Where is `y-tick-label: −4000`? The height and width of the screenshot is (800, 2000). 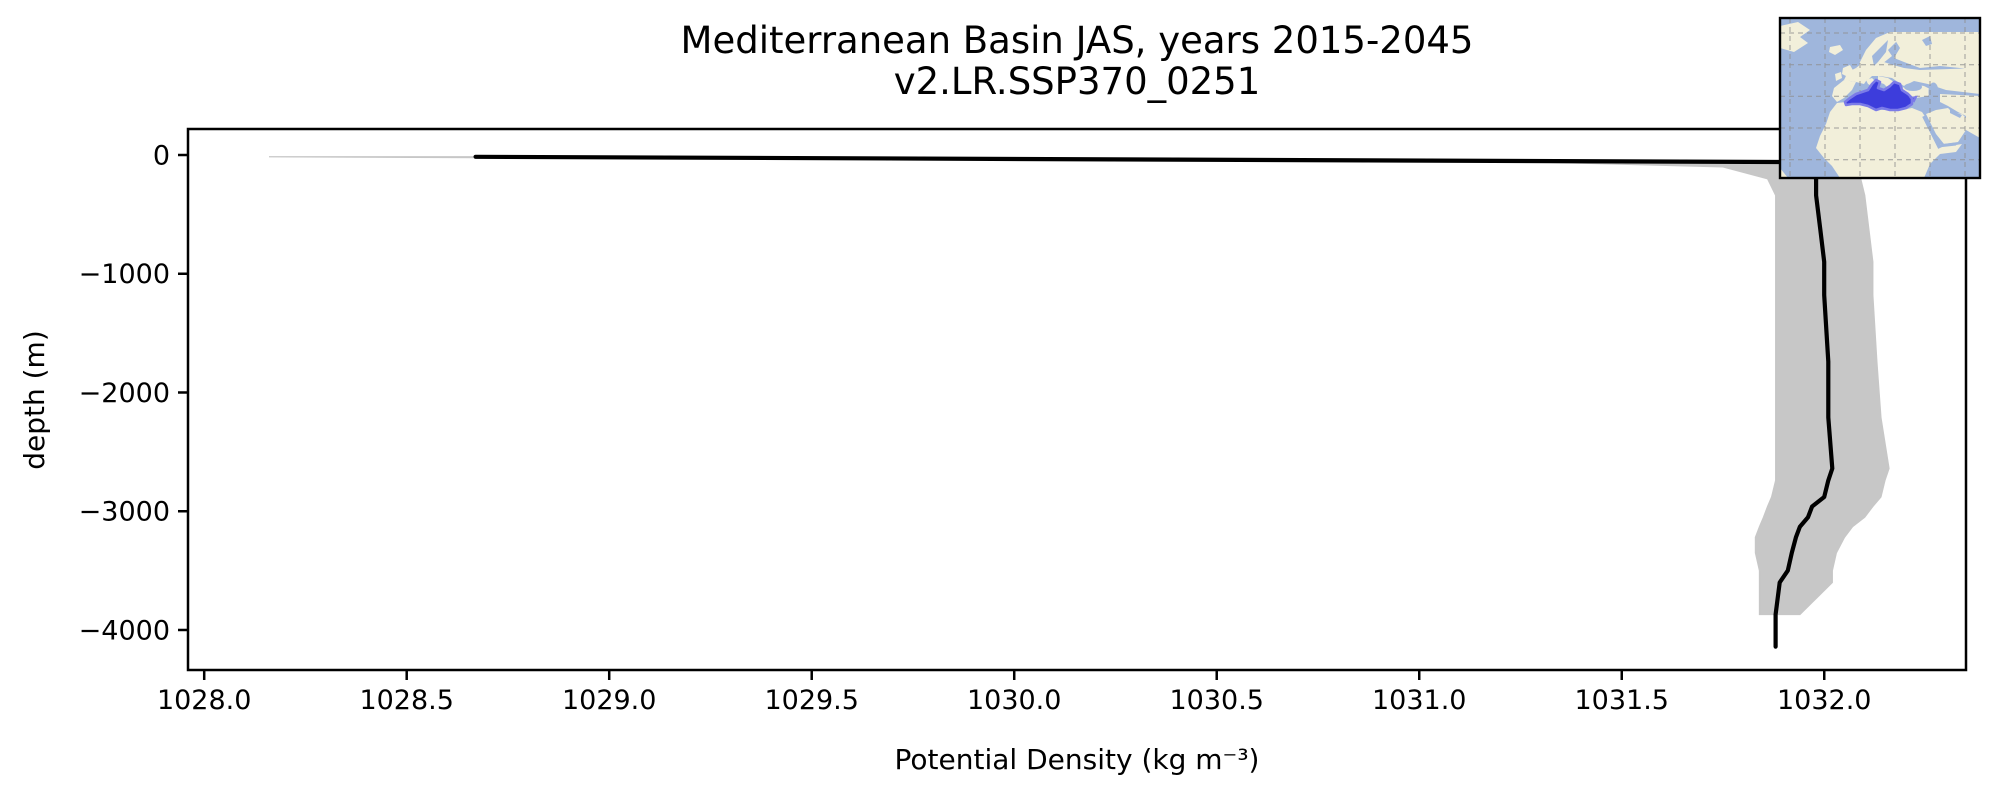 y-tick-label: −4000 is located at coordinates (124, 630).